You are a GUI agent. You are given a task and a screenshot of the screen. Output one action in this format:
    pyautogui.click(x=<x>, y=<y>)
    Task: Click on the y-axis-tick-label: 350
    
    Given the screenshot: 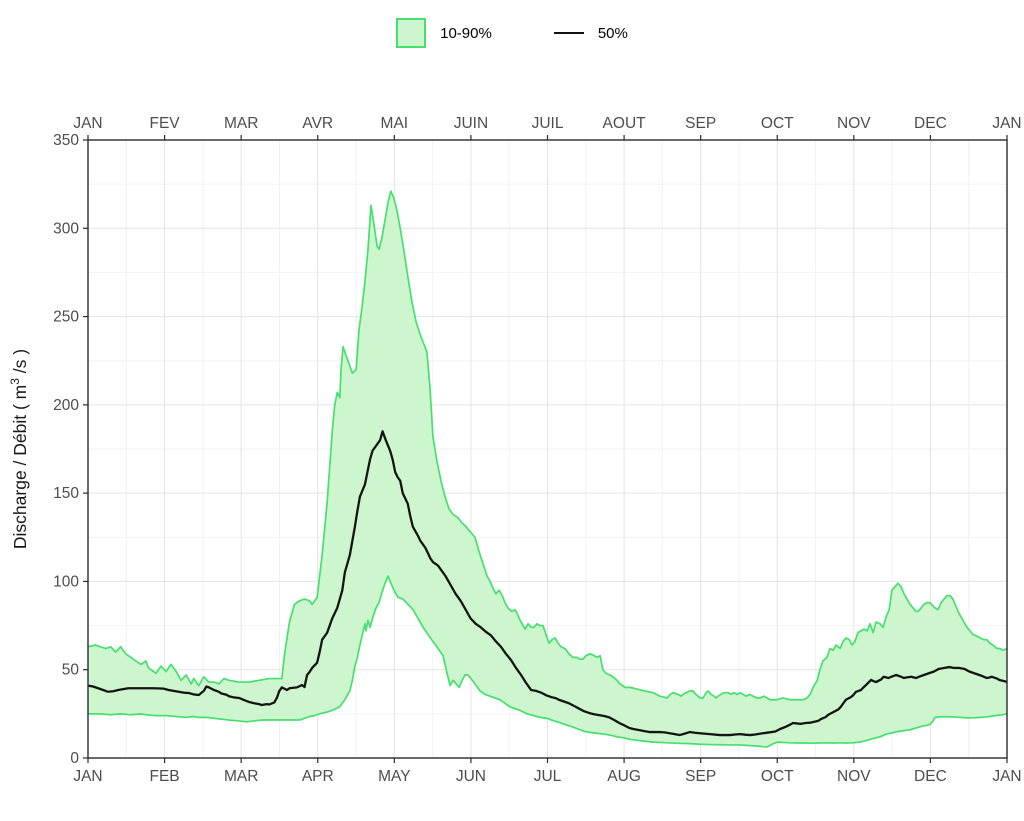 What is the action you would take?
    pyautogui.click(x=66, y=140)
    